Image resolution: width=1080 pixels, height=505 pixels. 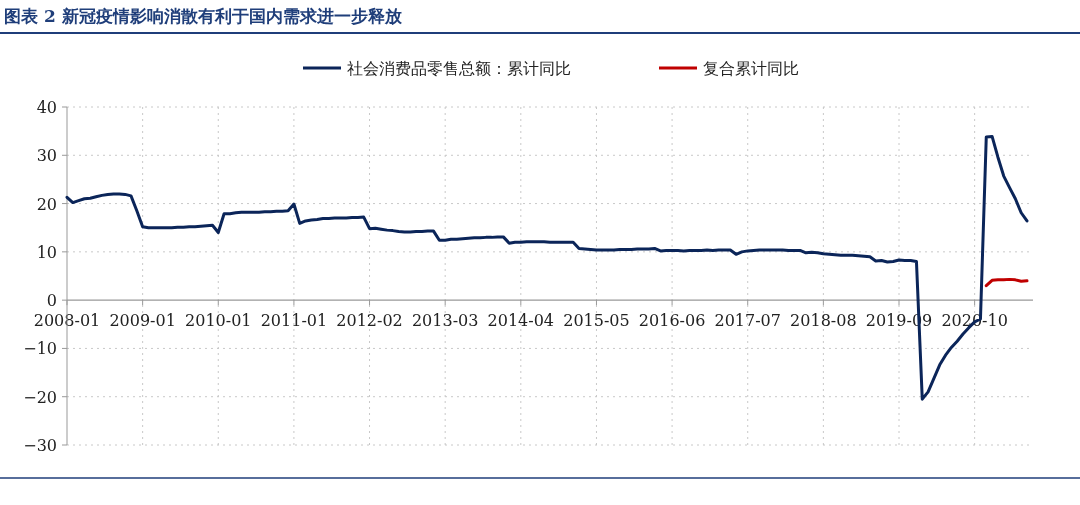 What do you see at coordinates (445, 321) in the screenshot?
I see `x-tick-label: 2013-03` at bounding box center [445, 321].